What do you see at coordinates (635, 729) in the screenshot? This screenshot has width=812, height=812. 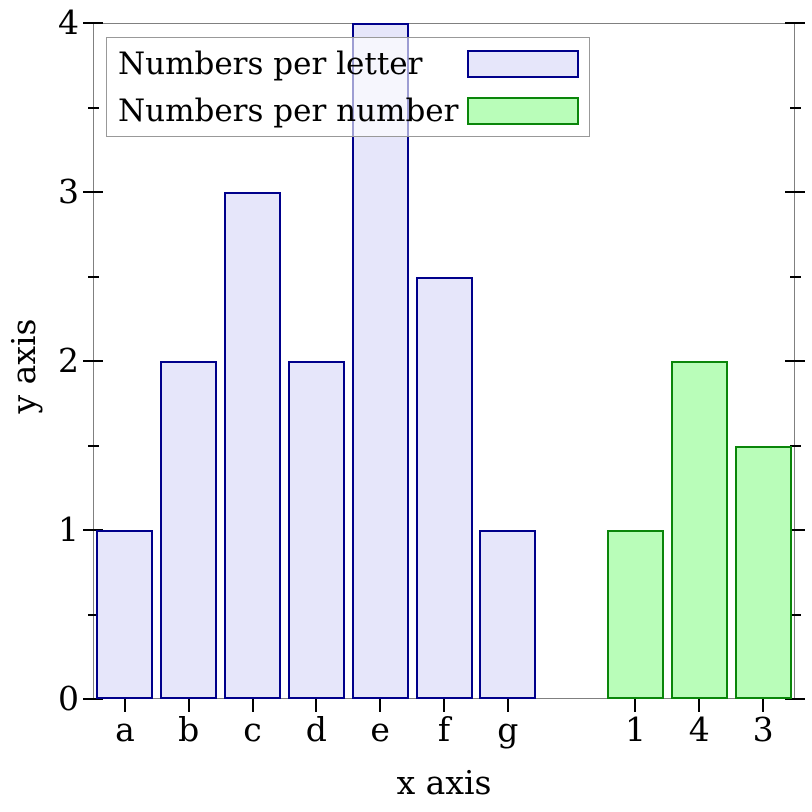 I see `x-tick-label-1: 1` at bounding box center [635, 729].